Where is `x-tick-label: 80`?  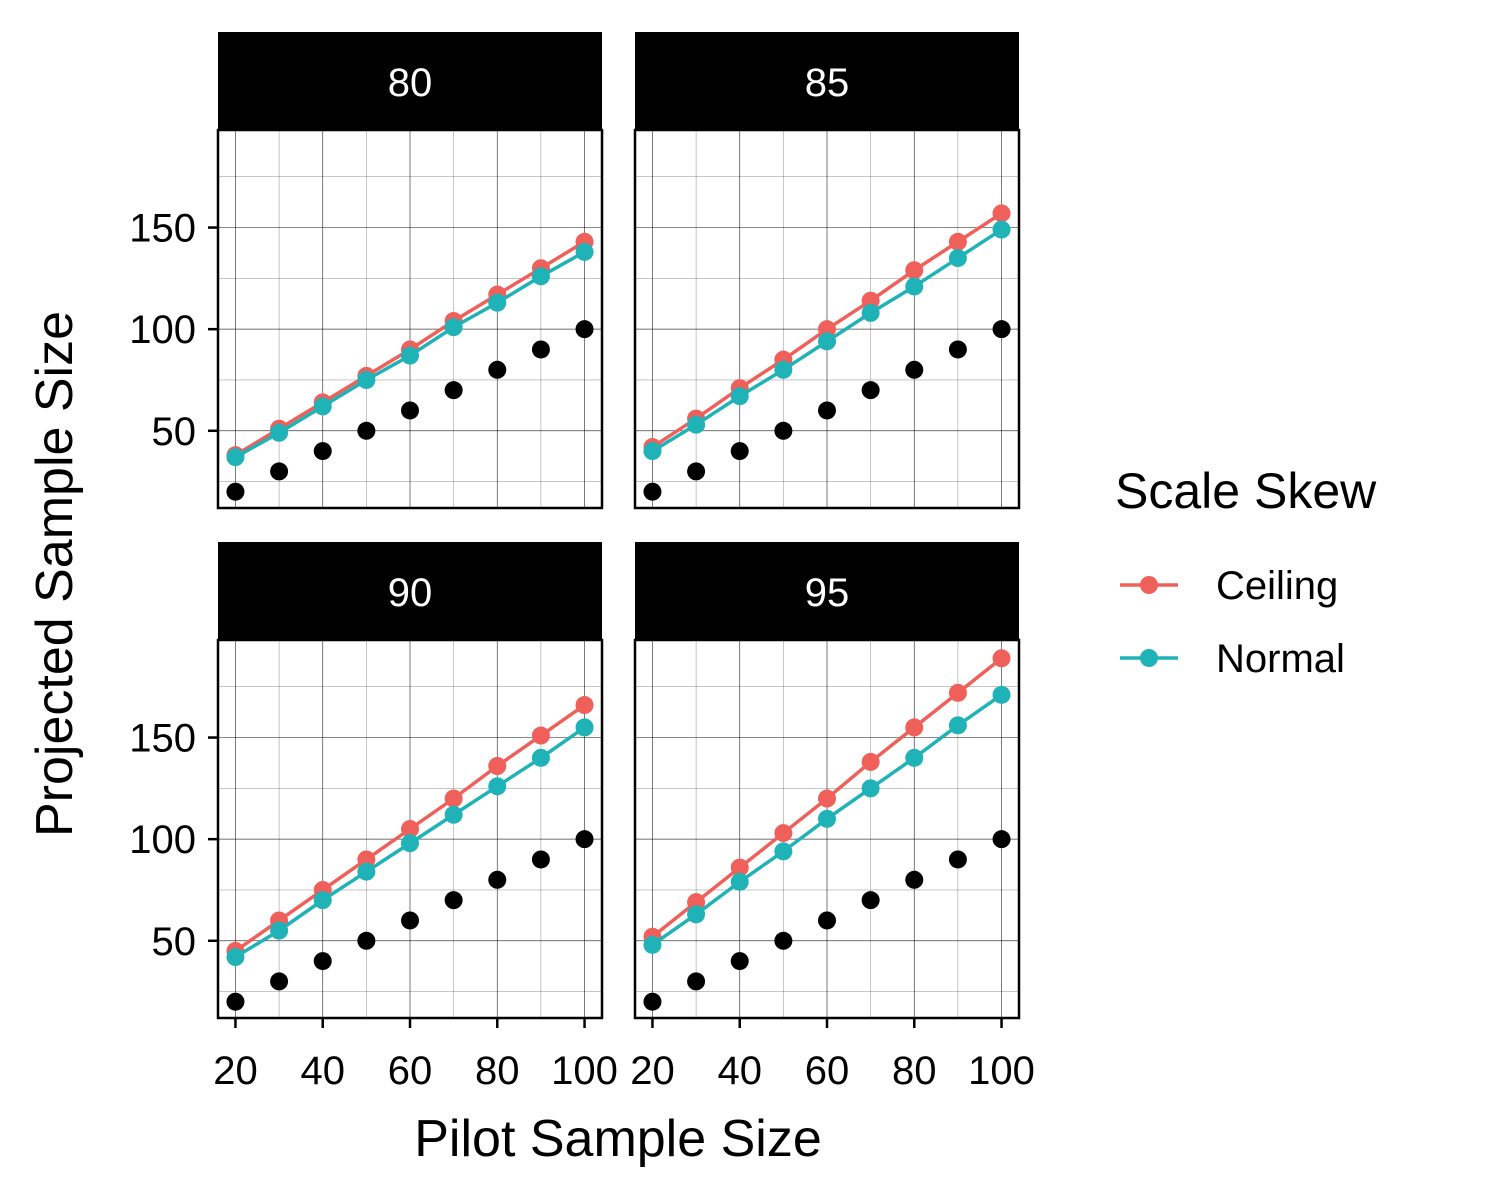 x-tick-label: 80 is located at coordinates (497, 1071).